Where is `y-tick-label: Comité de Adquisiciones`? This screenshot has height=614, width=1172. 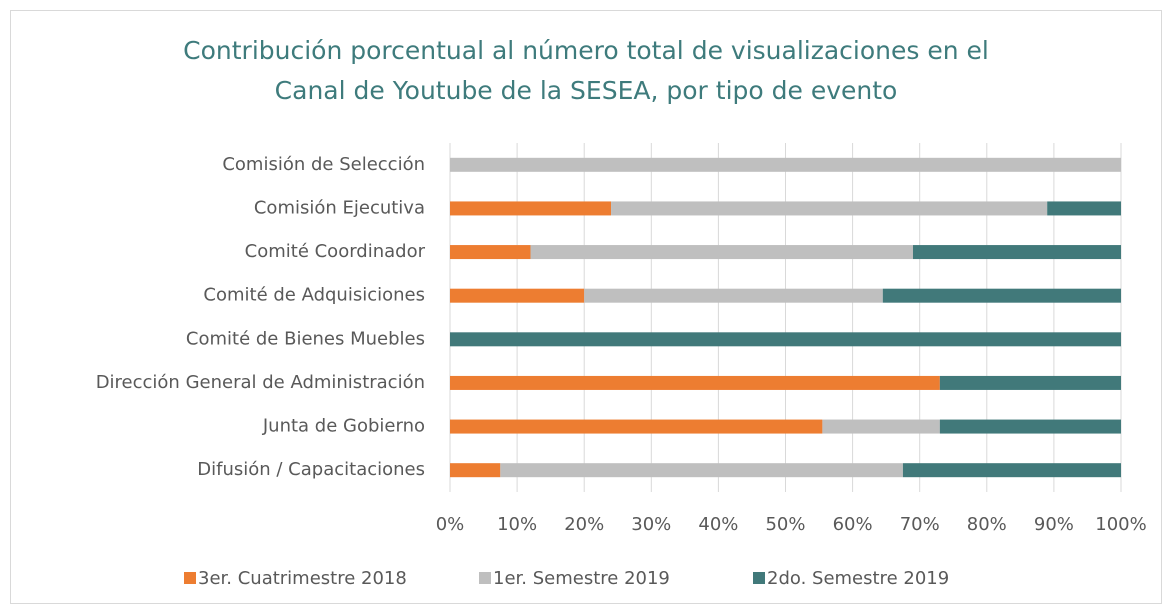
y-tick-label: Comité de Adquisiciones is located at coordinates (314, 295).